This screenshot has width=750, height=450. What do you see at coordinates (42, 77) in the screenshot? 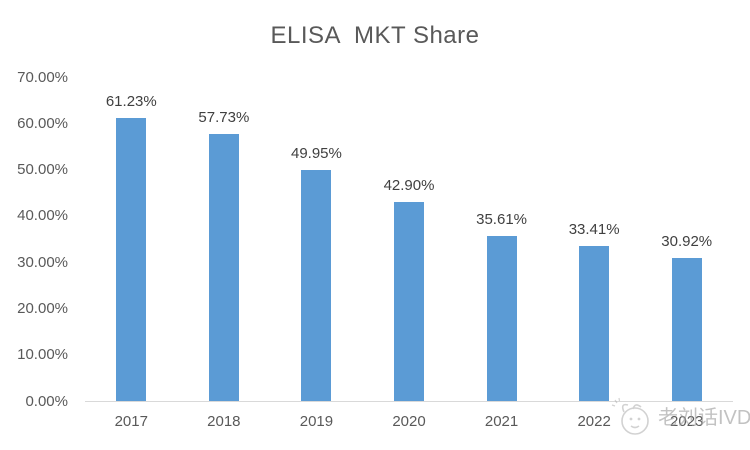
I see `y-tick-label: 70.00%` at bounding box center [42, 77].